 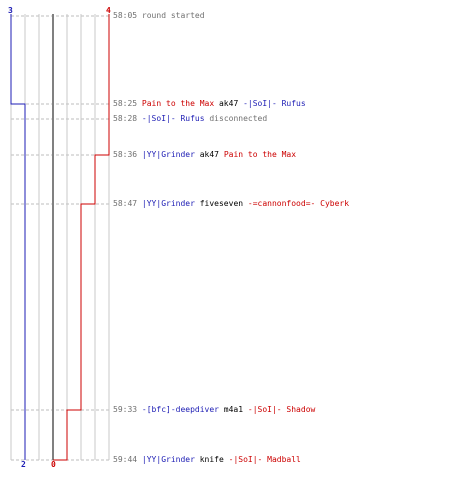 What do you see at coordinates (125, 409) in the screenshot?
I see `event-time: 59:33` at bounding box center [125, 409].